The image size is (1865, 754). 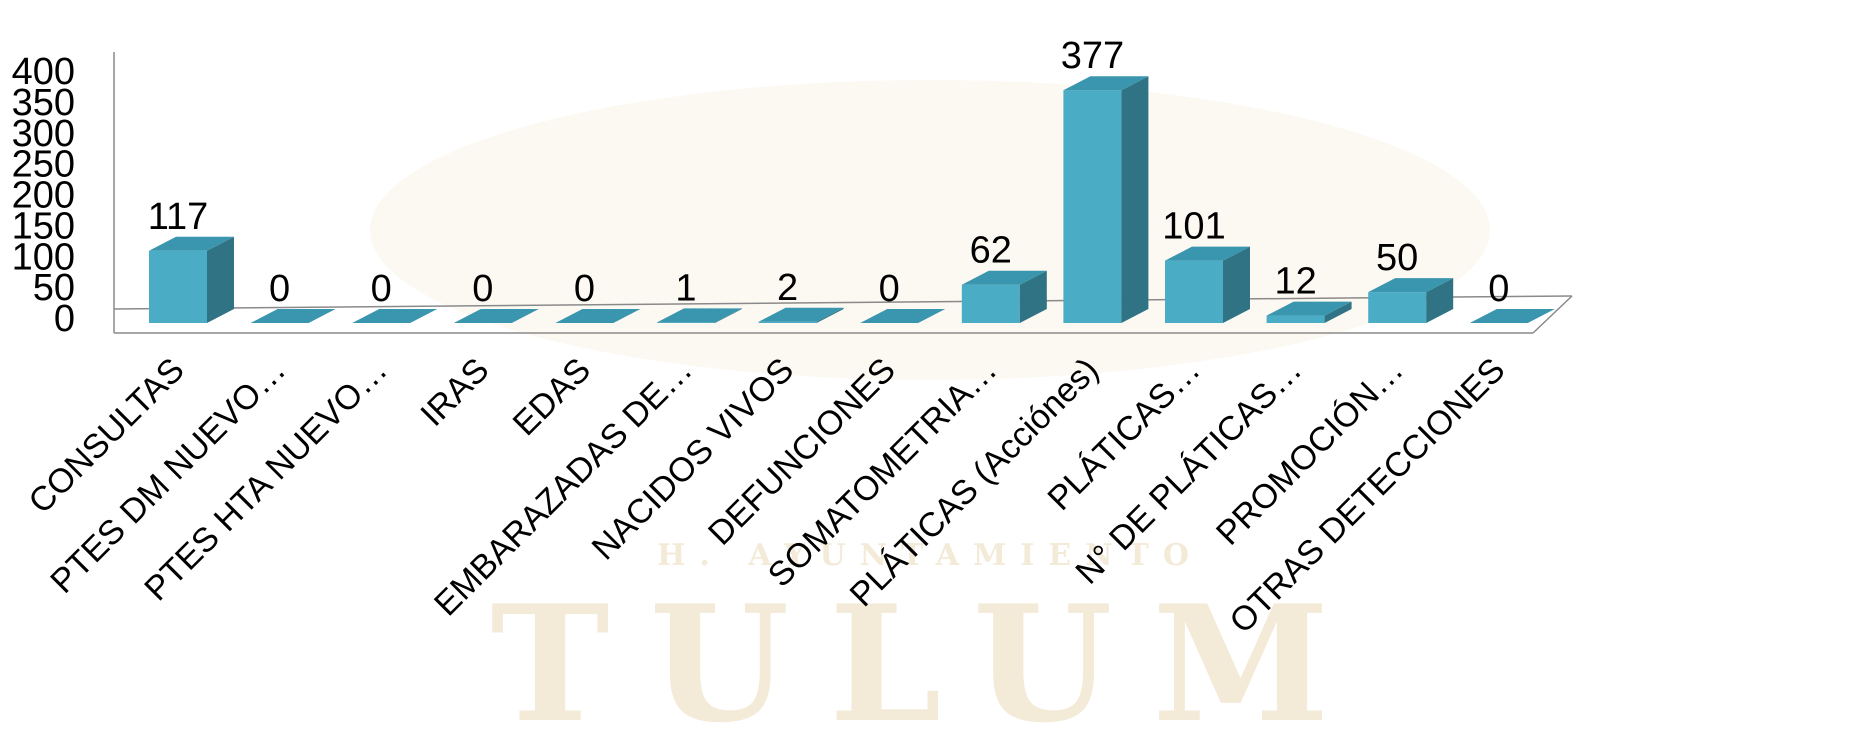 What do you see at coordinates (43, 226) in the screenshot?
I see `y-tick-label: 150` at bounding box center [43, 226].